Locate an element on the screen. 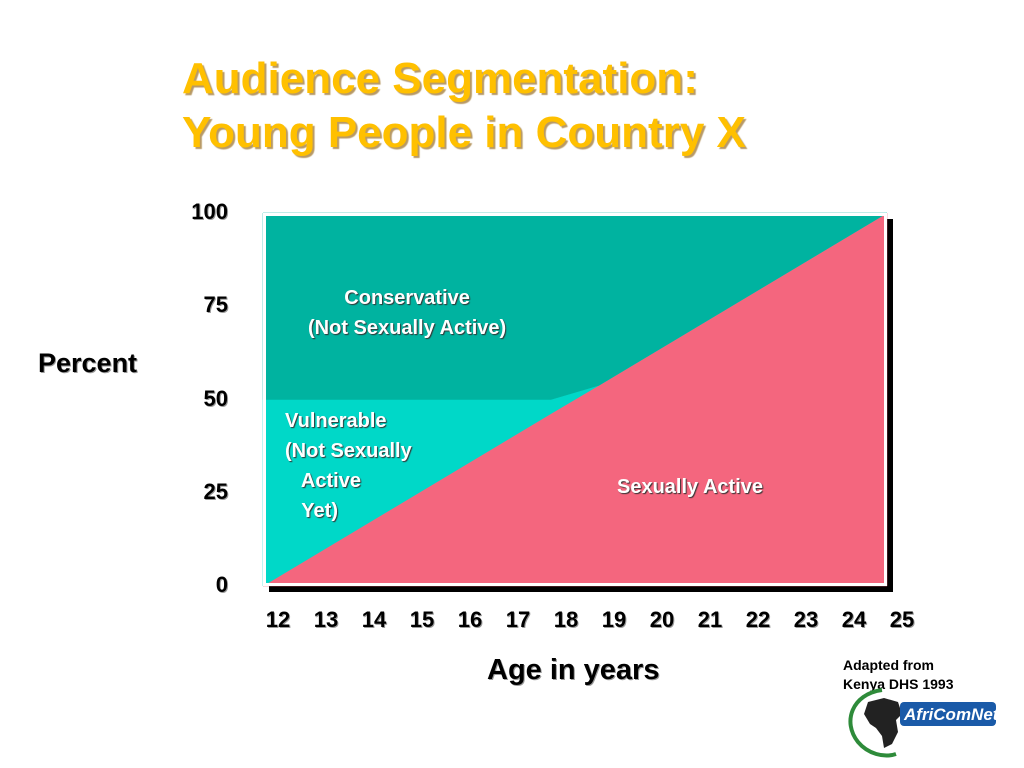 The width and height of the screenshot is (1024, 768). region-label-vulnerable: Vulnerable (Not Sexually Active Yet) is located at coordinates (348, 466).